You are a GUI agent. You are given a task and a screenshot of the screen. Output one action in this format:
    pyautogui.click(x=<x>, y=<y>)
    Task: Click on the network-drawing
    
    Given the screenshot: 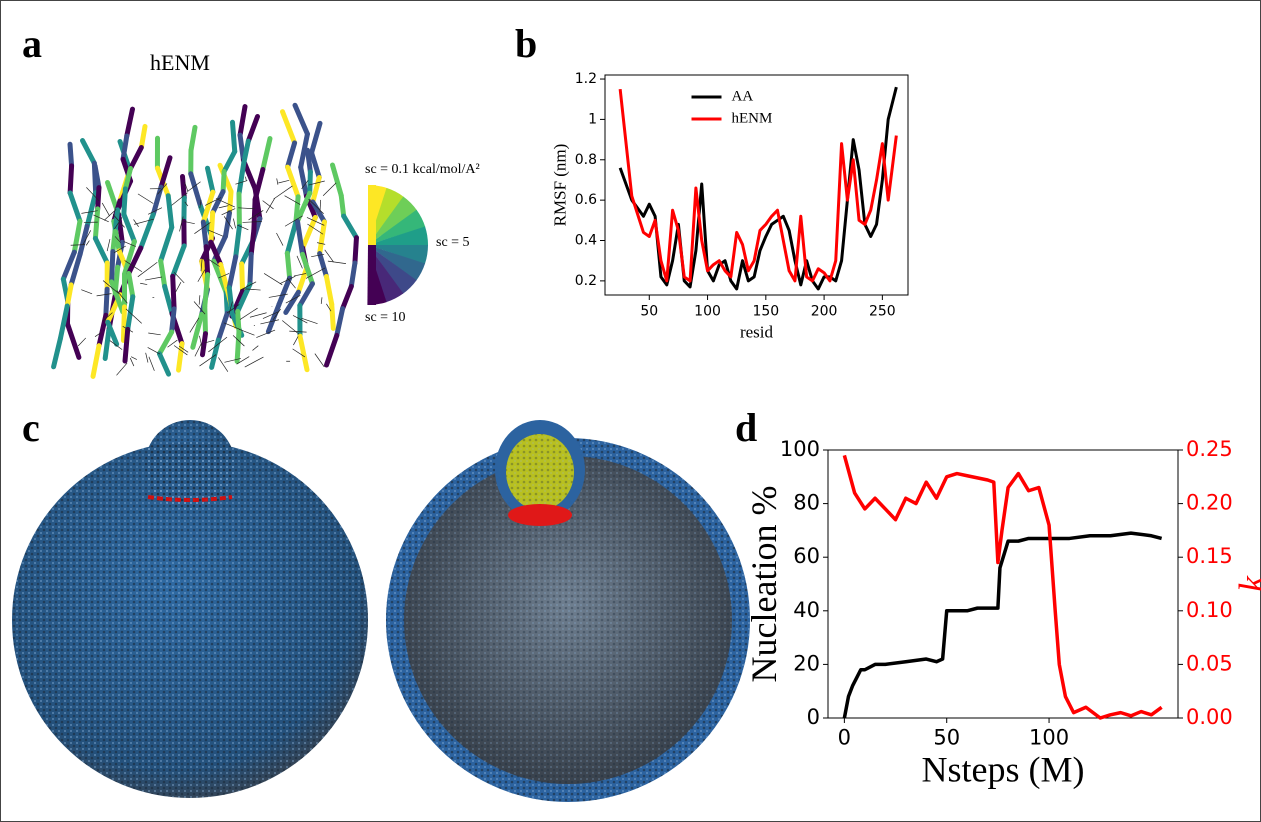 What is the action you would take?
    pyautogui.click(x=205, y=240)
    